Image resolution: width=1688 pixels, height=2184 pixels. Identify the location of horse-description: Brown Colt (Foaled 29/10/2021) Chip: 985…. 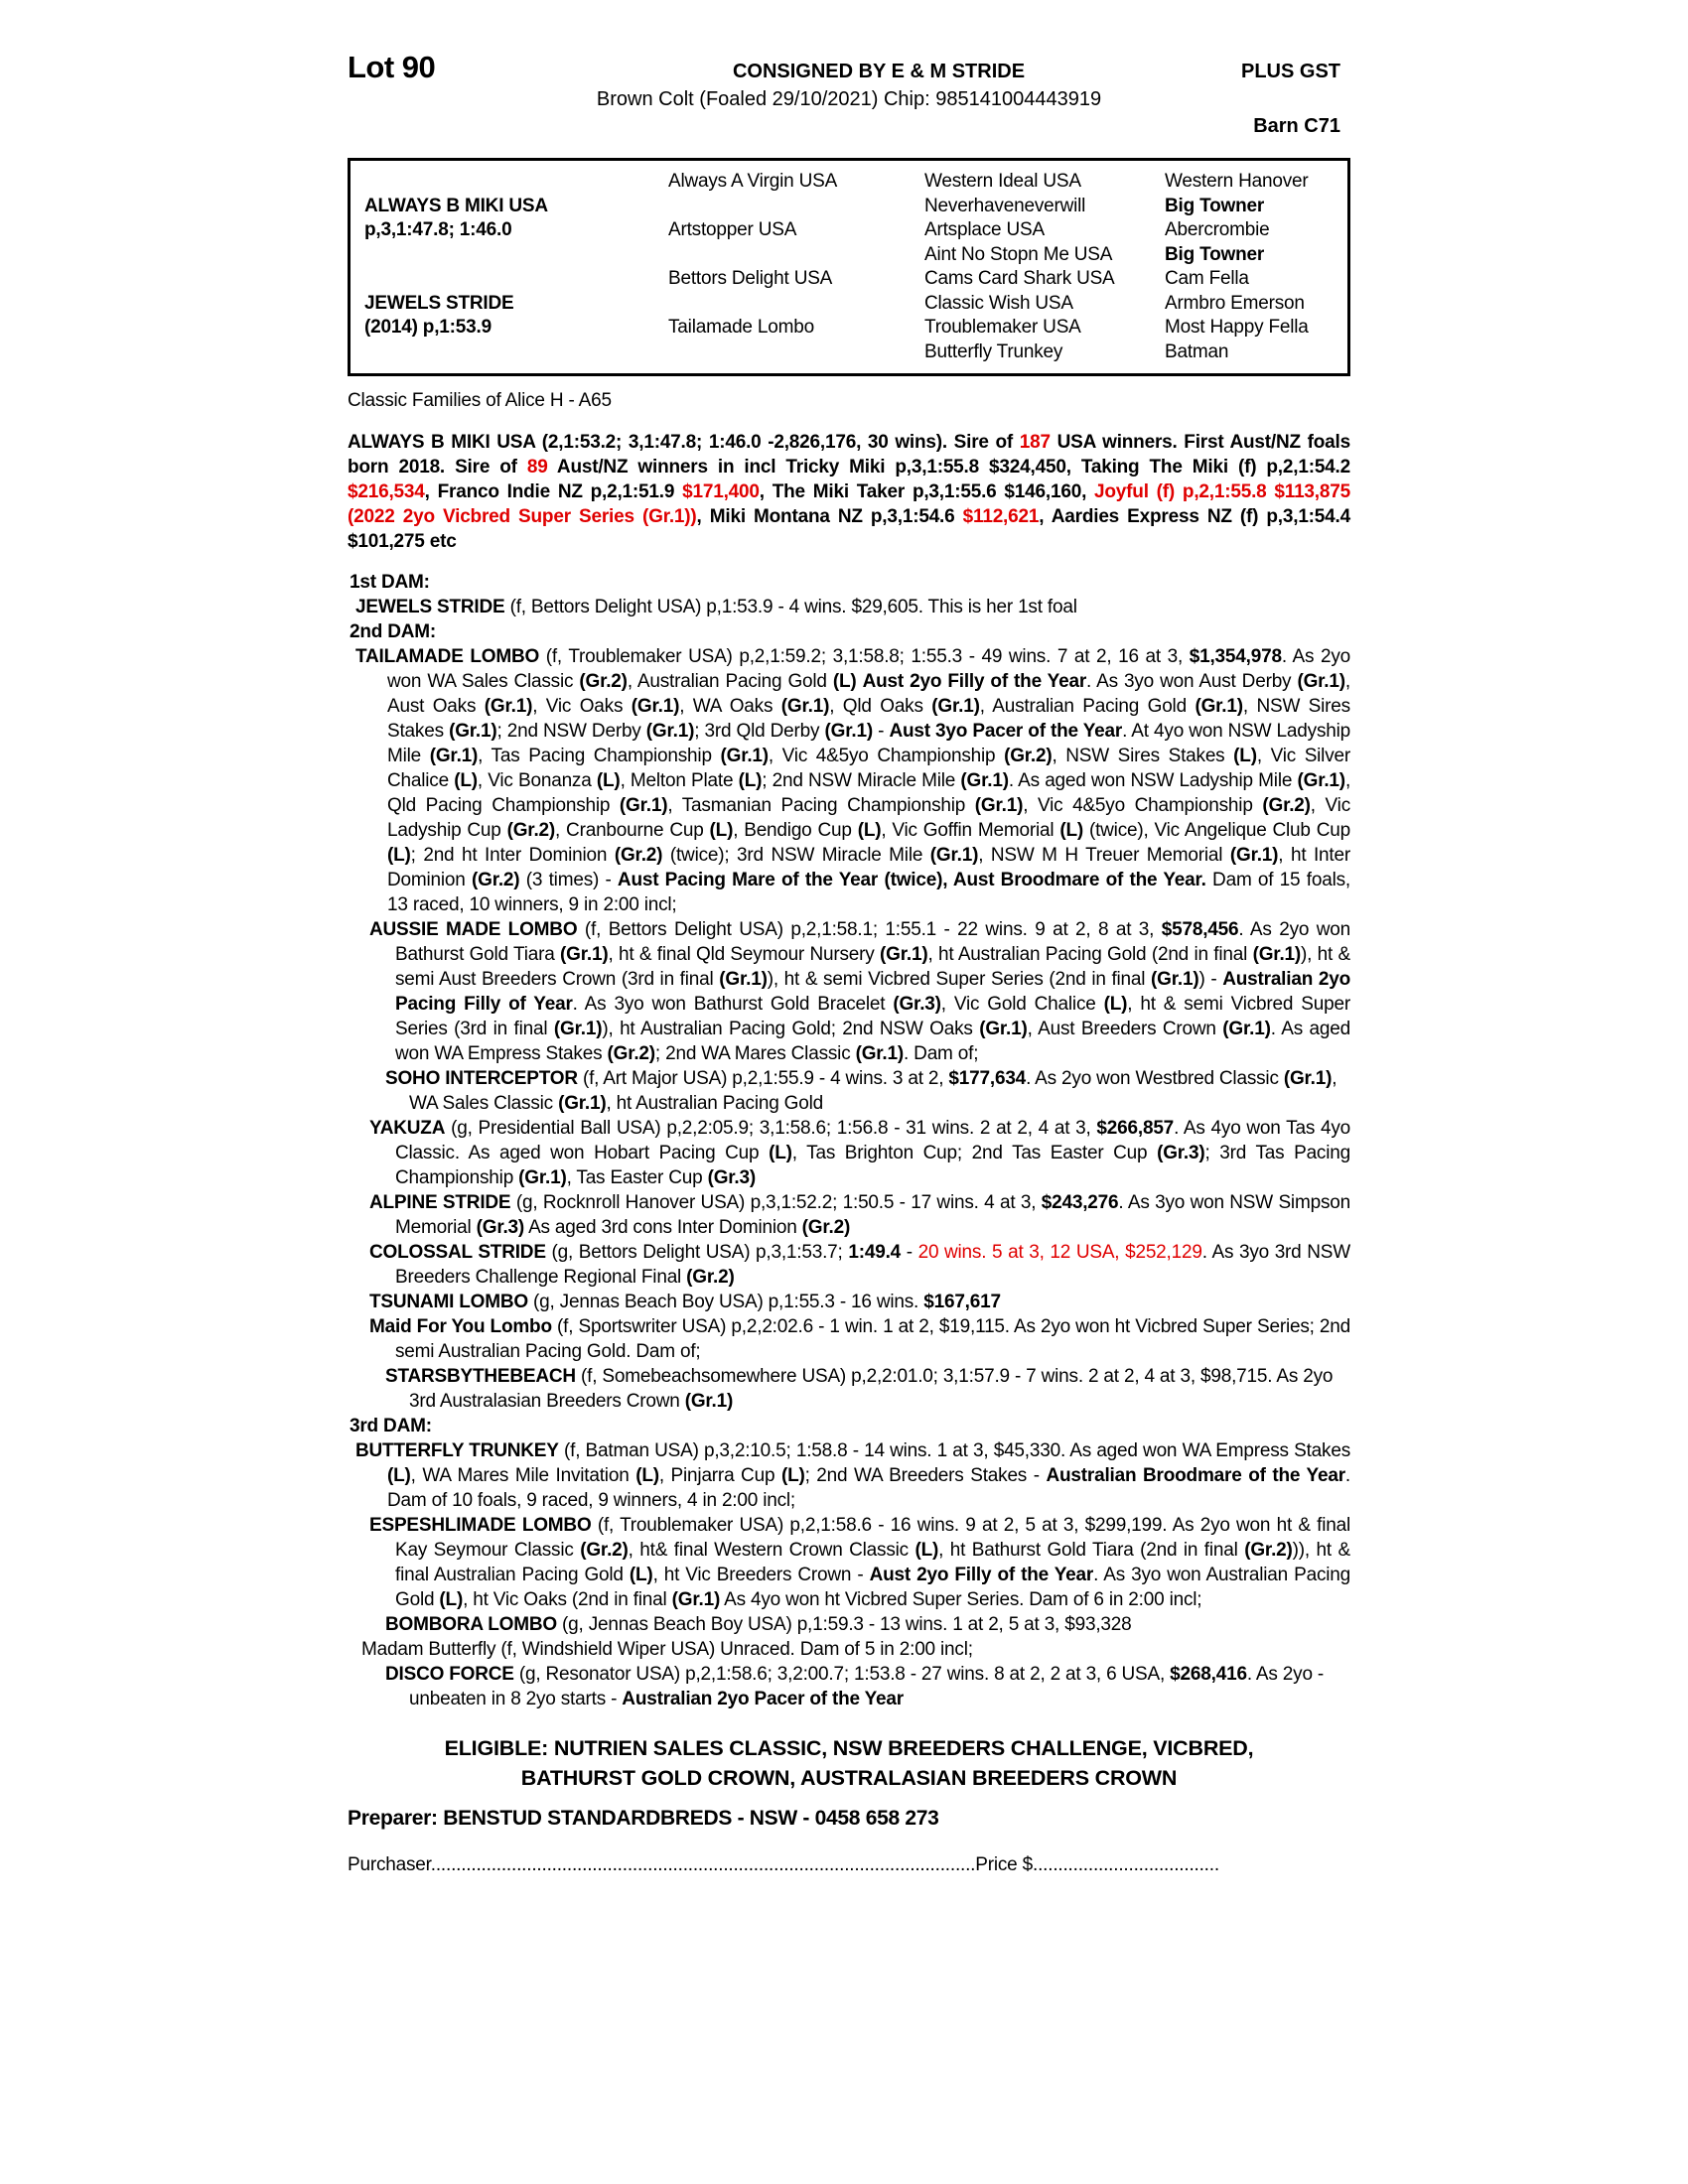
(849, 99).